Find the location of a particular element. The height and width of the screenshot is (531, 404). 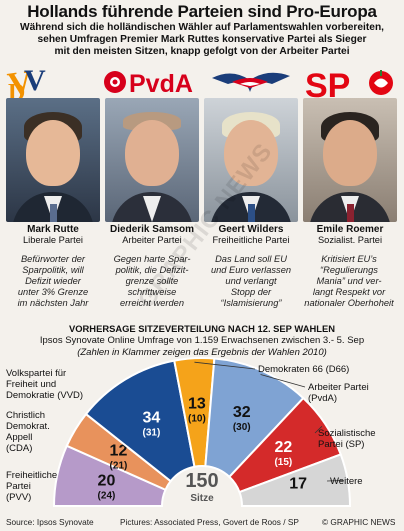

legend-label-vvd: Freiheit und is located at coordinates (31, 384).